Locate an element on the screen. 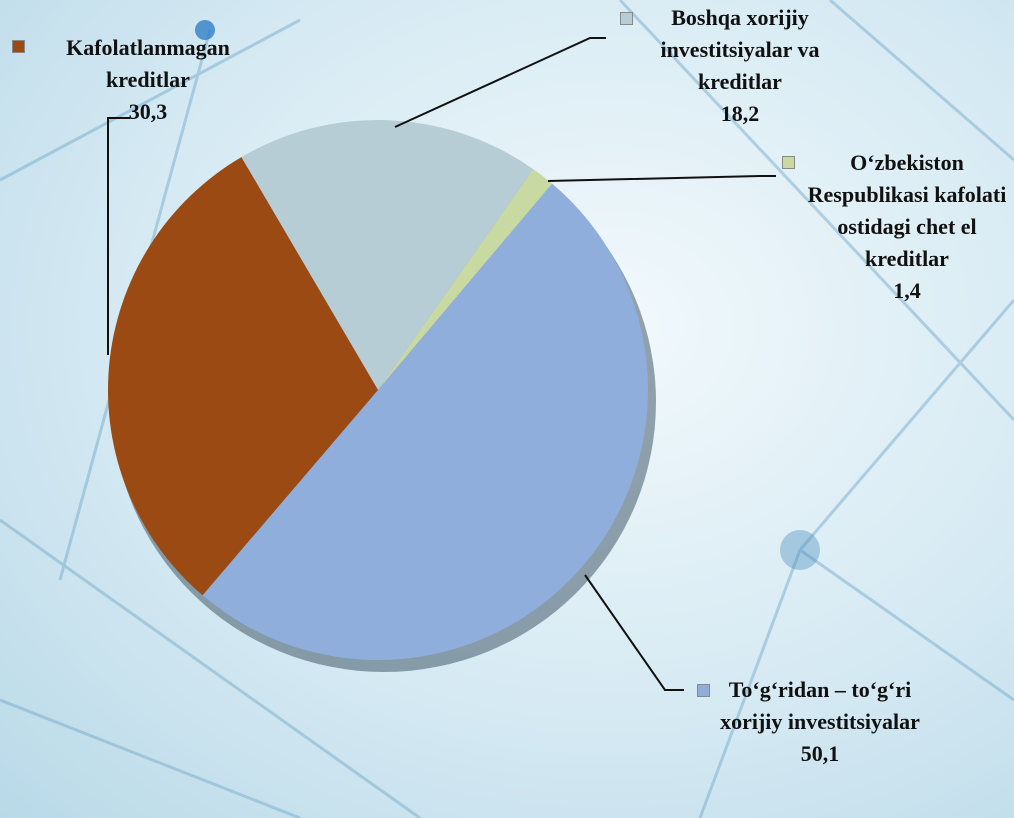  value-label: 1,4 is located at coordinates (907, 290).